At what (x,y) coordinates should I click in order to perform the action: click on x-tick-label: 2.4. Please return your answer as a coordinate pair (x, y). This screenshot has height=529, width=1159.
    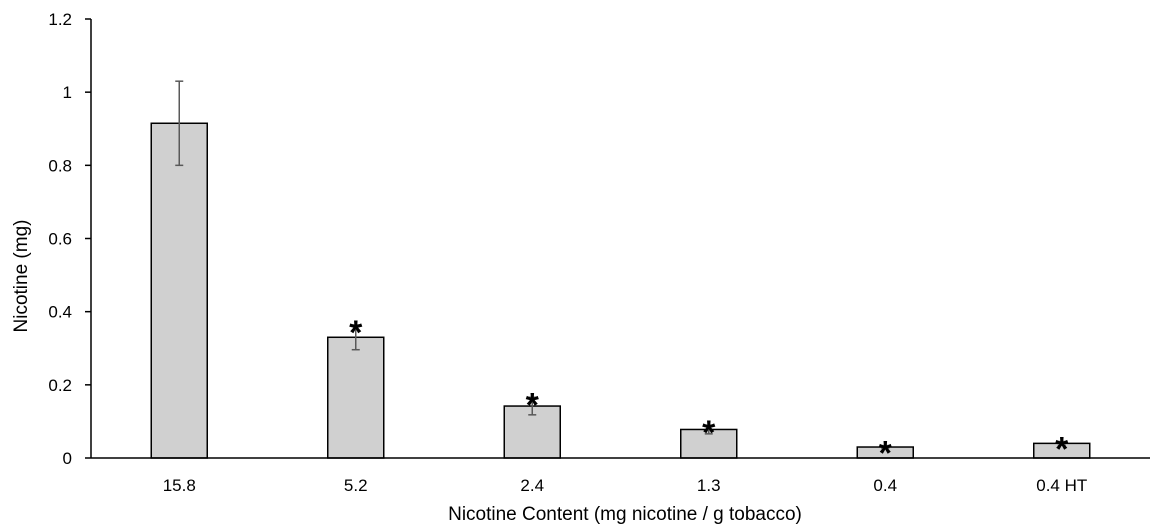
    Looking at the image, I should click on (532, 485).